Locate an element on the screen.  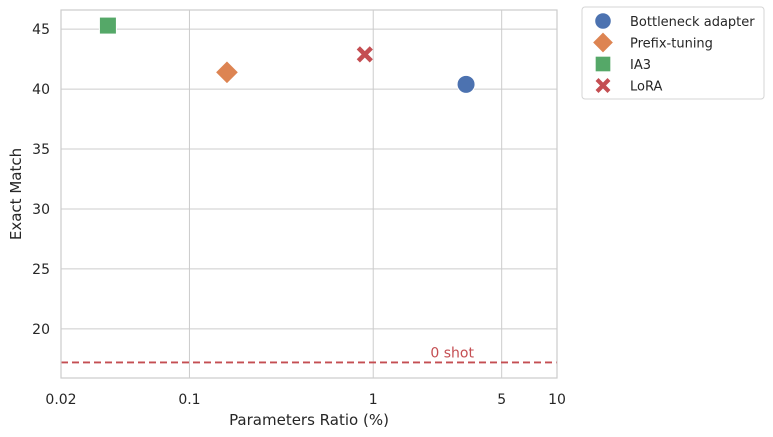
x-axis-label: Parameters Ratio (%) is located at coordinates (309, 420).